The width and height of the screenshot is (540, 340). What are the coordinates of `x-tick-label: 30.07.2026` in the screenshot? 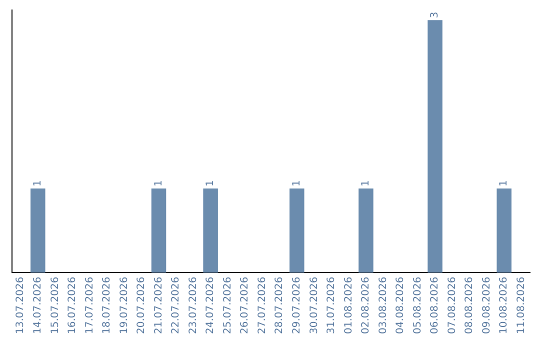 It's located at (314, 305).